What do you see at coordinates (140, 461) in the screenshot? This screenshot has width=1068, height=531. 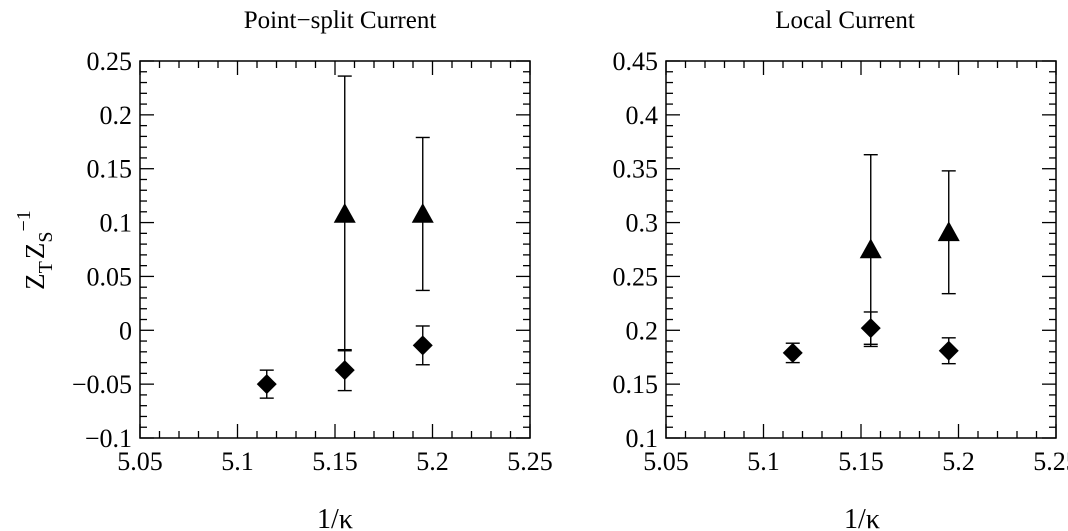 I see `left-x-tick-label: 5.05` at bounding box center [140, 461].